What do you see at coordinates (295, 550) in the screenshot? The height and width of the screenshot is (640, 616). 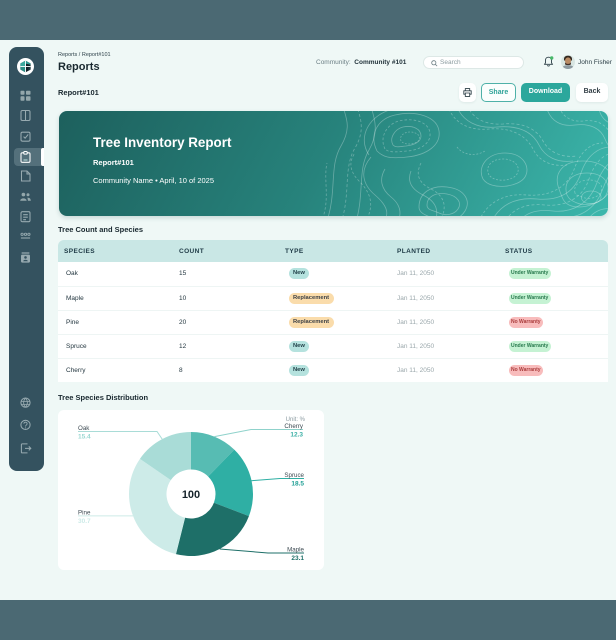 I see `svg-text: Maple` at bounding box center [295, 550].